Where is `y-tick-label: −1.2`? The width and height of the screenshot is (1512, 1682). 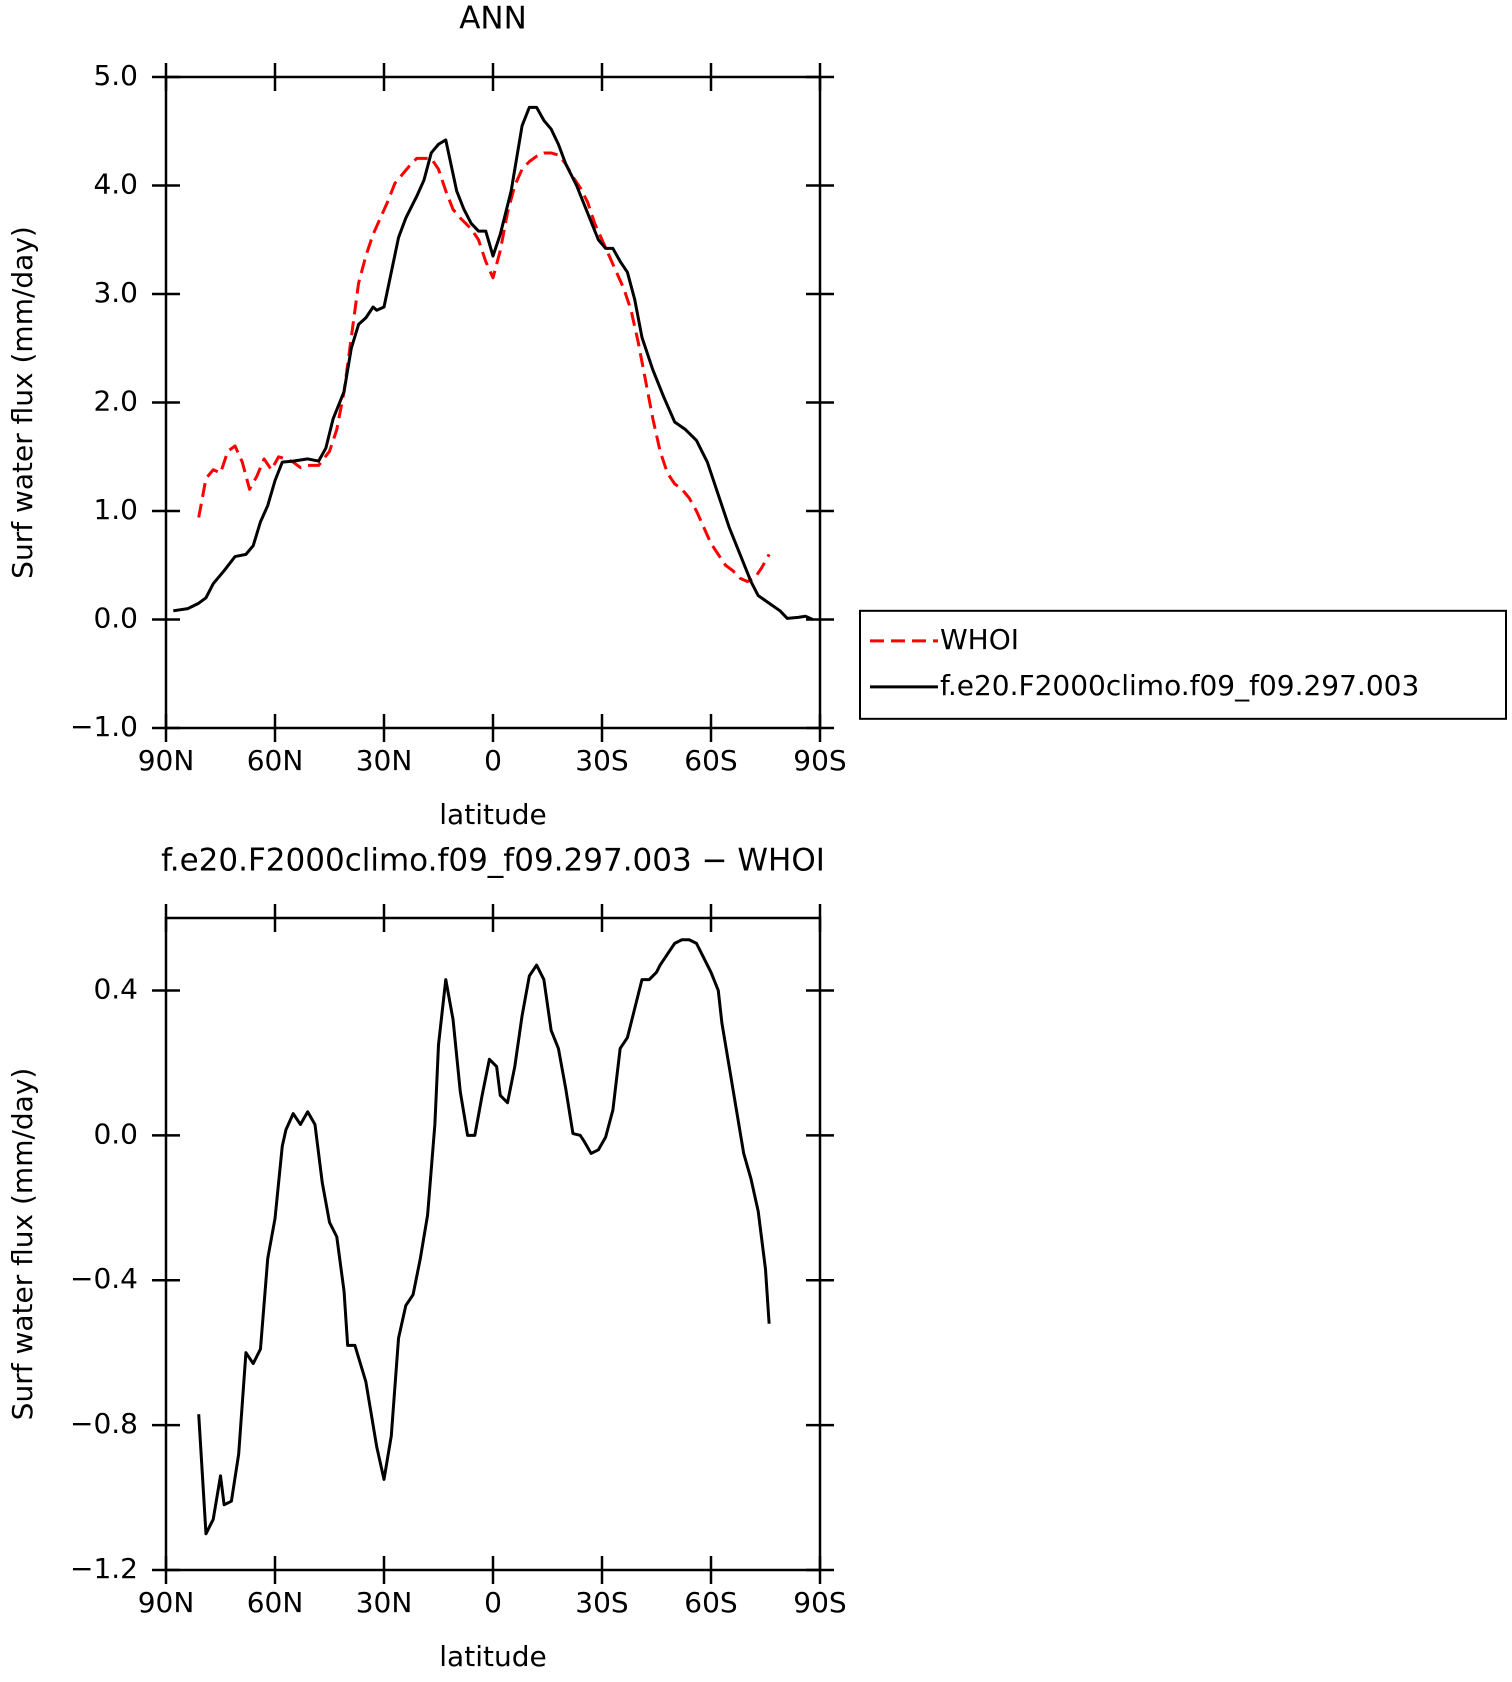 y-tick-label: −1.2 is located at coordinates (104, 1568).